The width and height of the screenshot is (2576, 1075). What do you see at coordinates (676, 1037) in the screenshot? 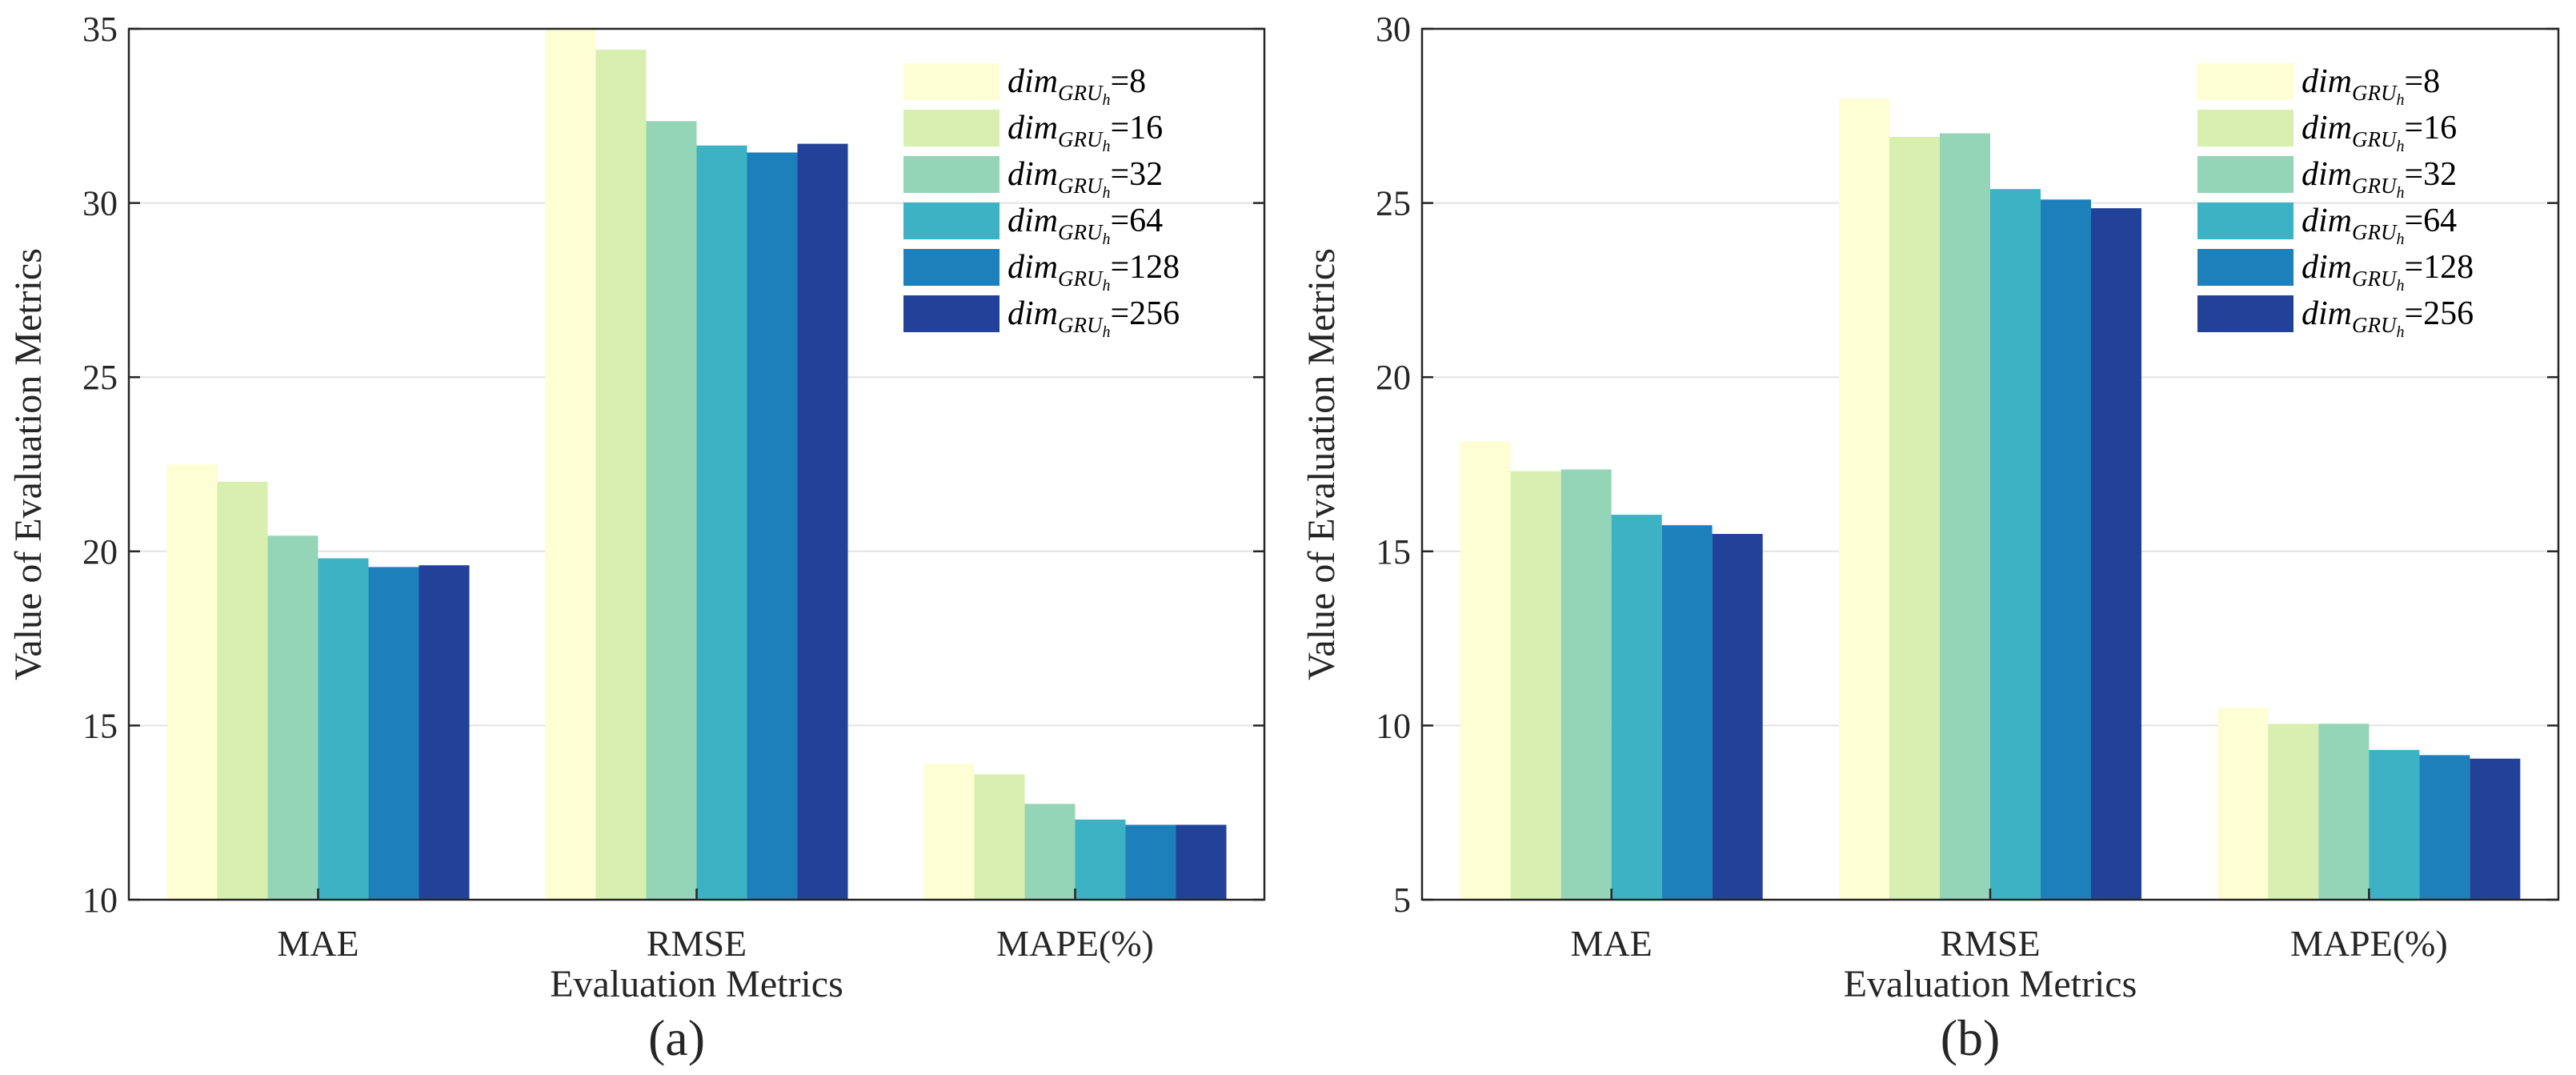
I see `panel-label: (a)` at bounding box center [676, 1037].